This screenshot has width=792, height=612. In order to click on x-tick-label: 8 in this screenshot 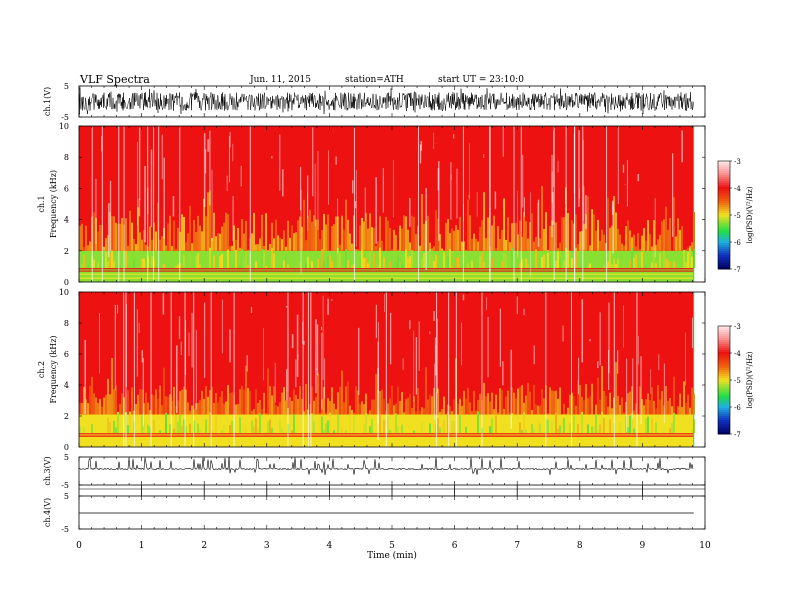, I will do `click(580, 546)`.